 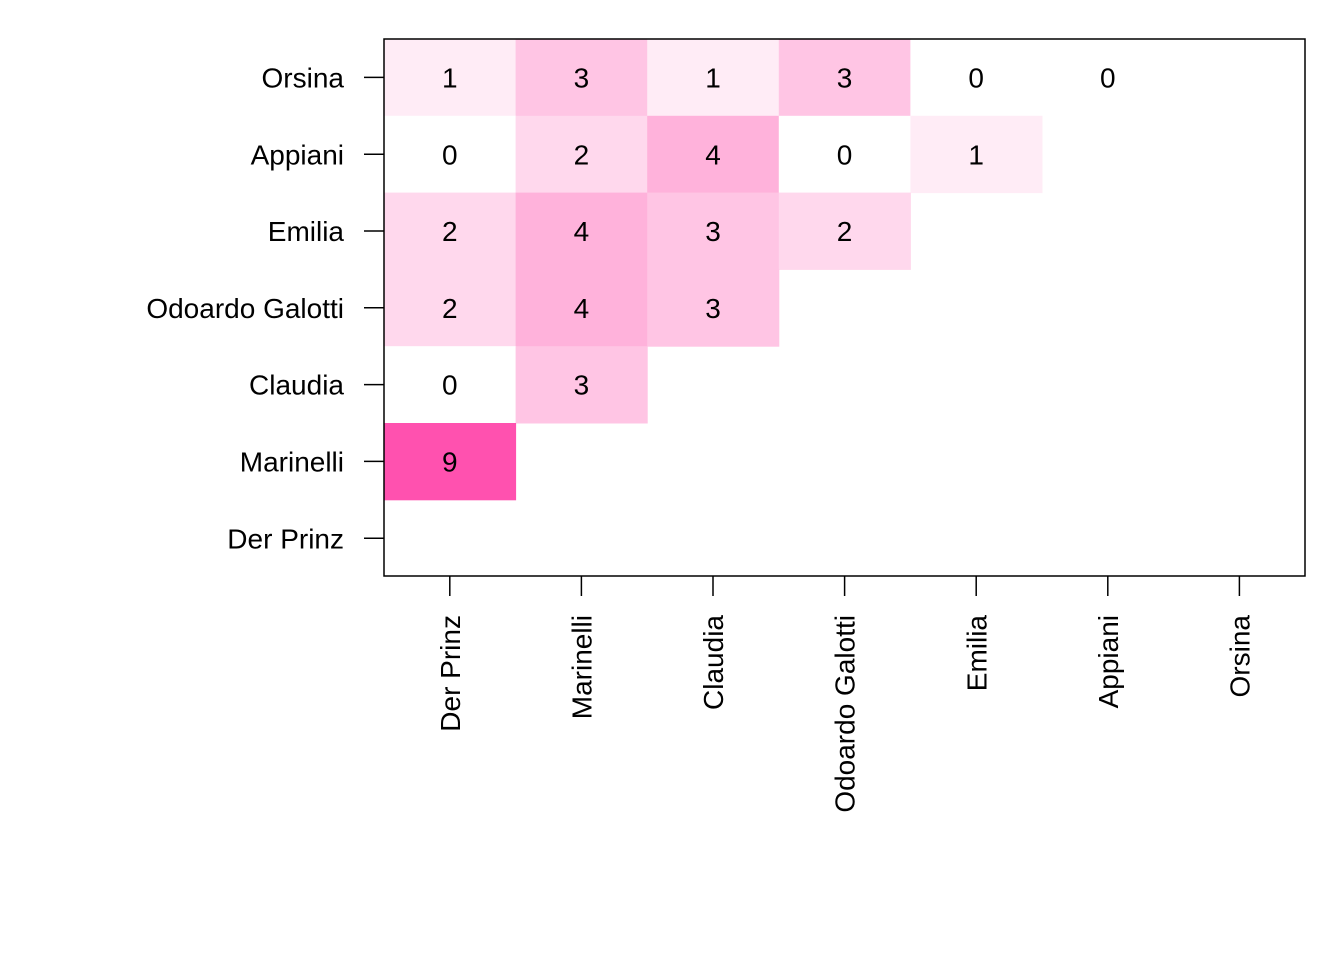 I want to click on x-tick-label: Emilia, so click(x=976, y=653).